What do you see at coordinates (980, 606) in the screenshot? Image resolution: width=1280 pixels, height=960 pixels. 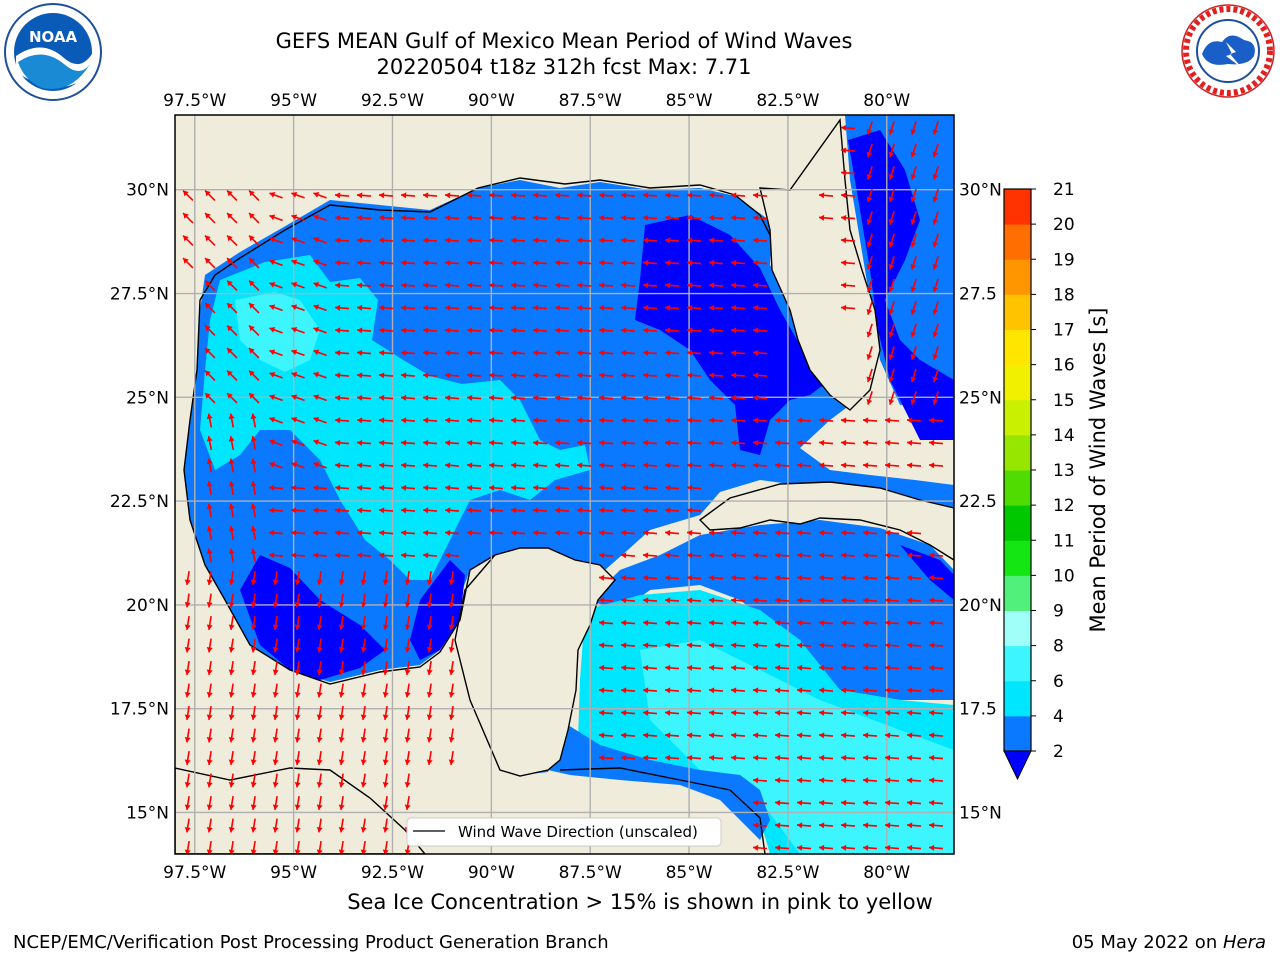 I see `lat-tick-right: 20°N` at bounding box center [980, 606].